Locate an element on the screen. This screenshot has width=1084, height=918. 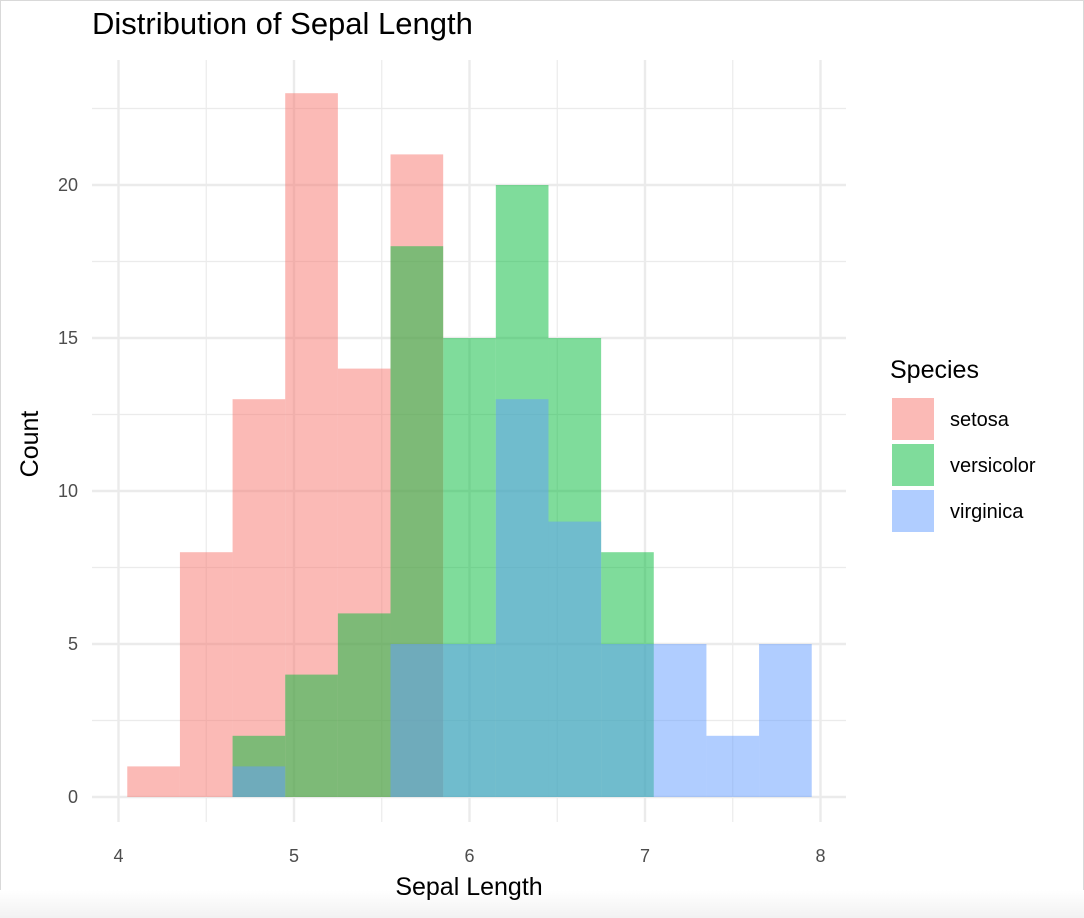
y-tick-label: 10 is located at coordinates (68, 491).